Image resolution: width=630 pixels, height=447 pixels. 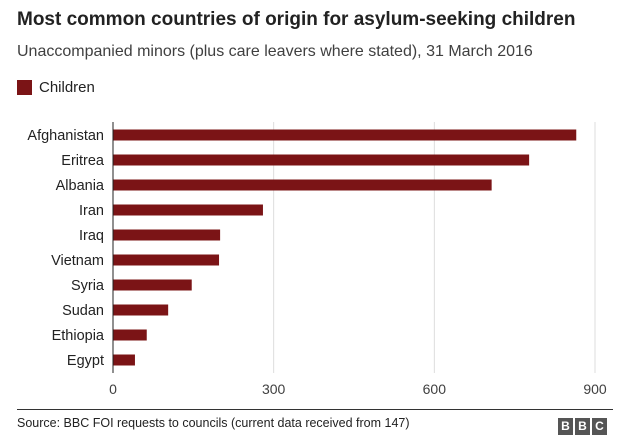 What do you see at coordinates (65, 136) in the screenshot?
I see `category-label: Afghanistan` at bounding box center [65, 136].